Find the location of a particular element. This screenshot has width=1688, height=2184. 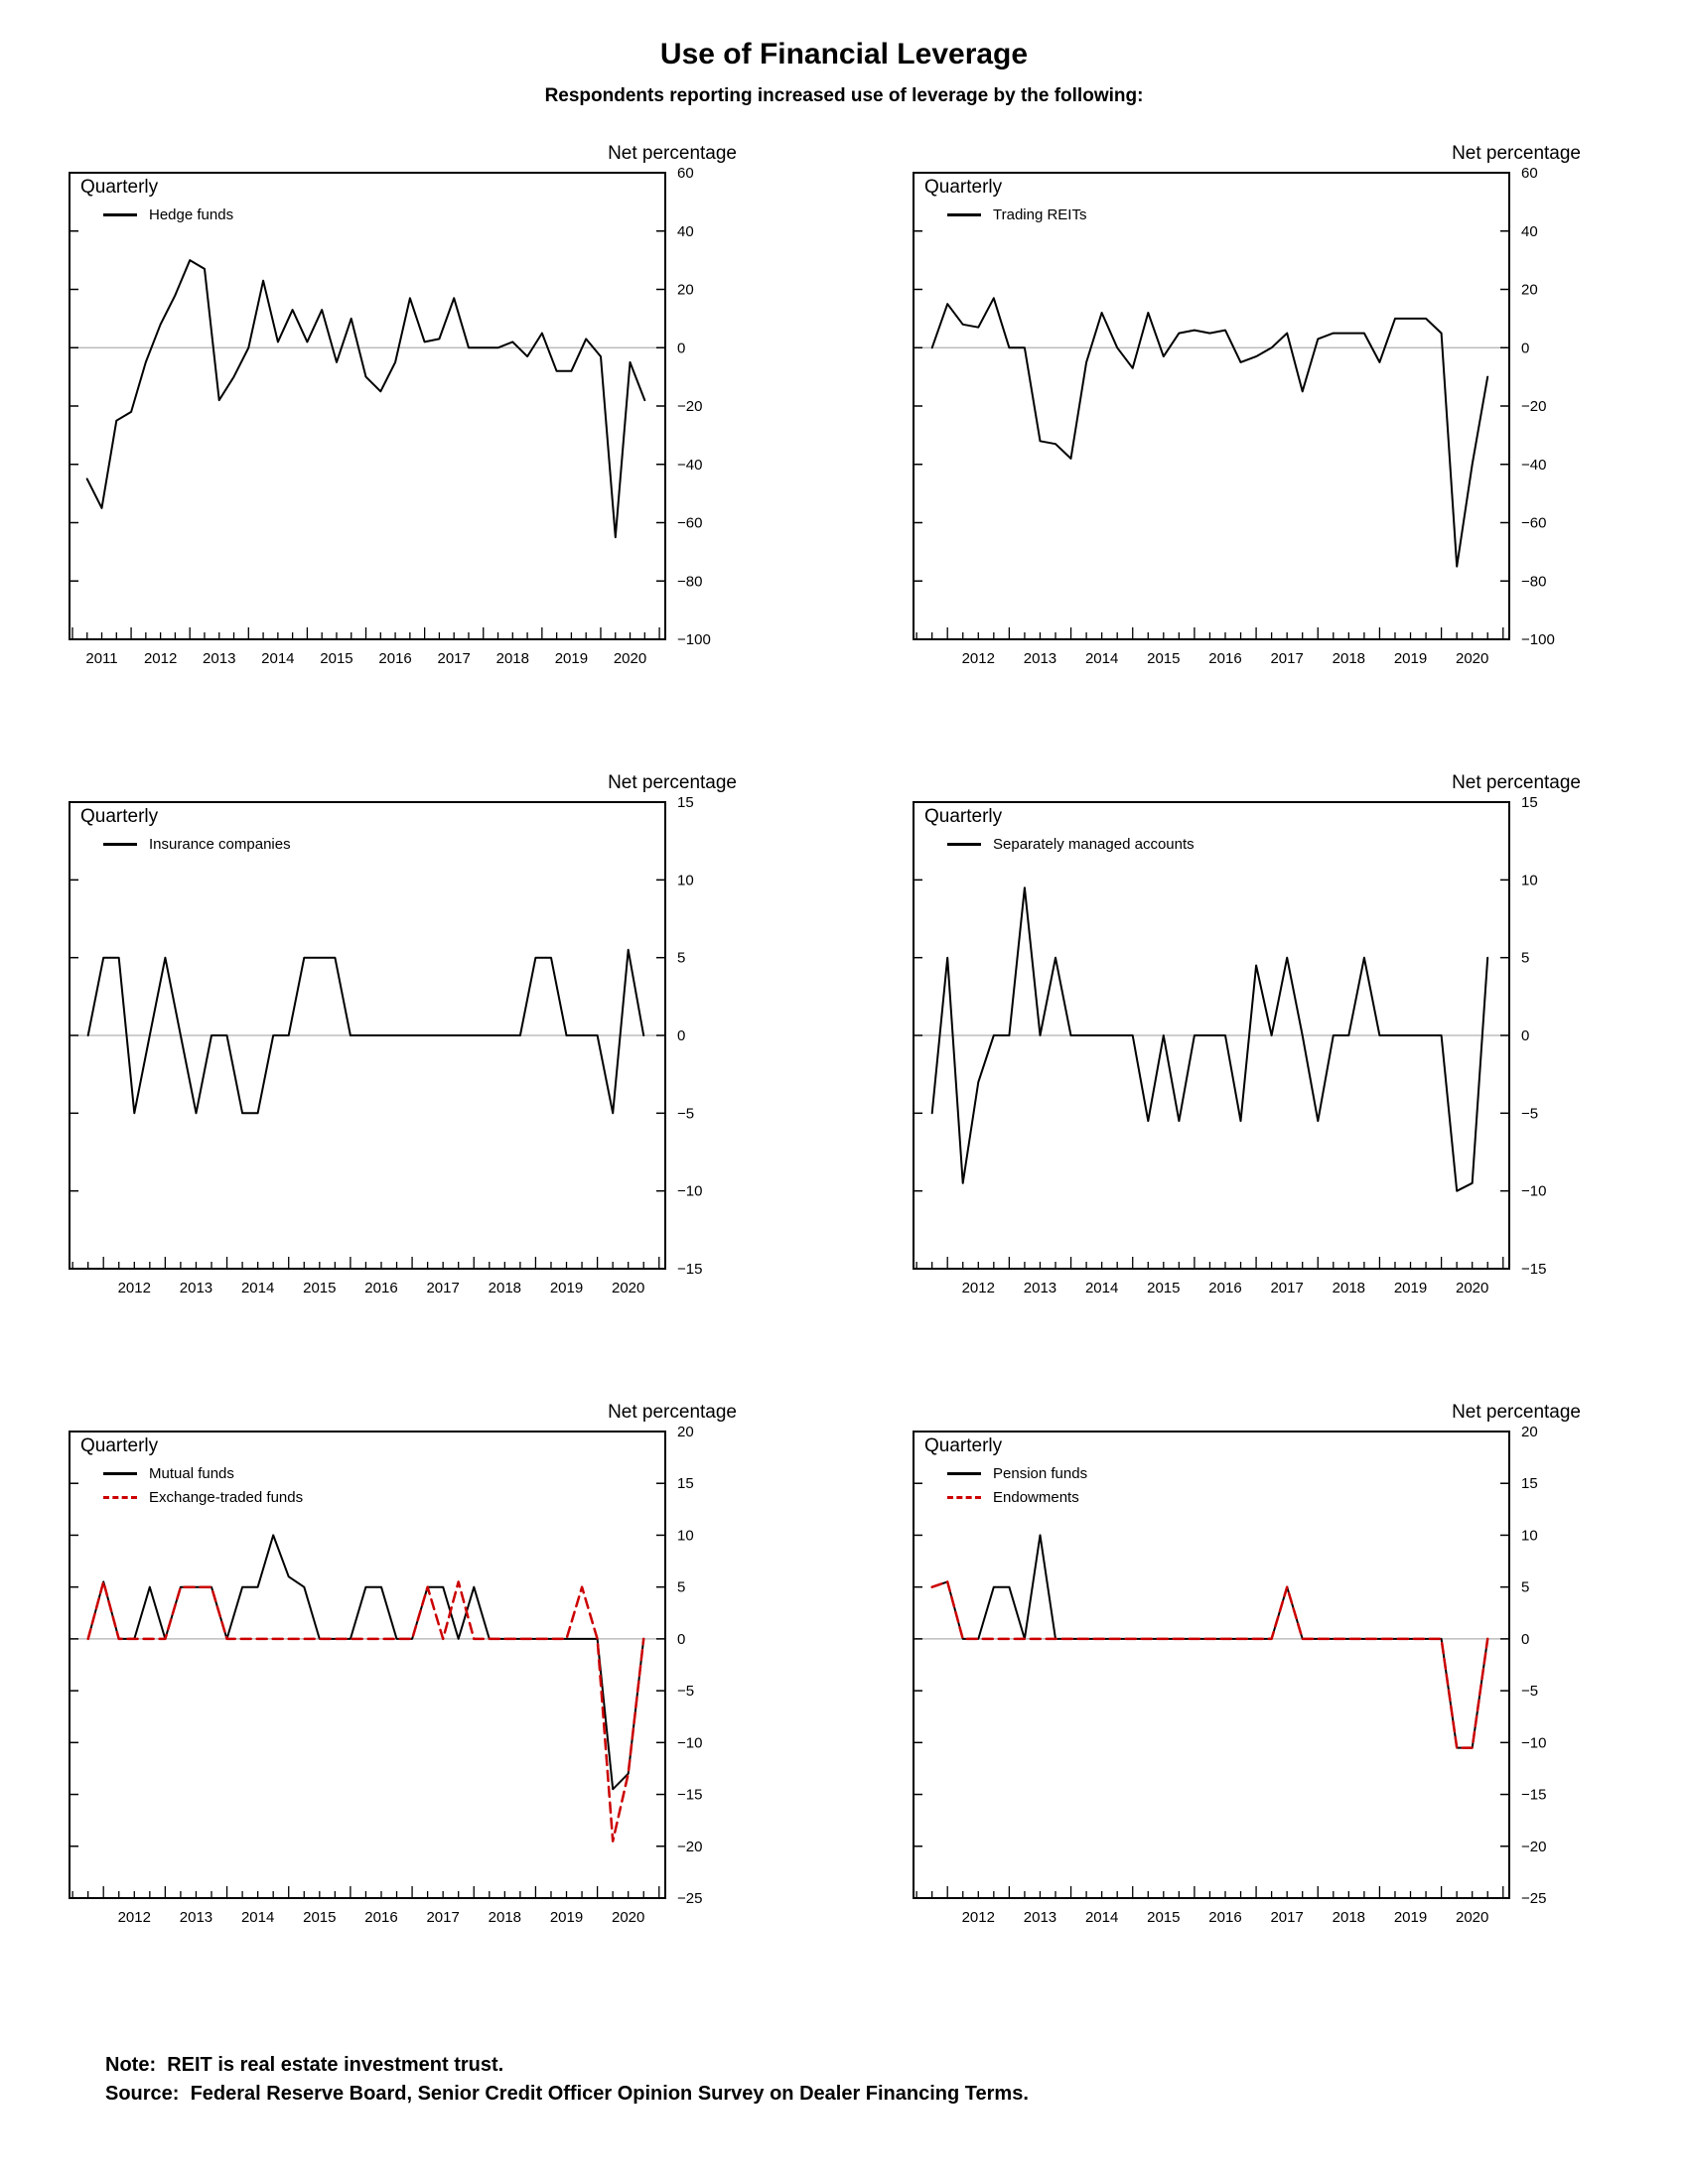

y-tick-label: −80 is located at coordinates (689, 581).